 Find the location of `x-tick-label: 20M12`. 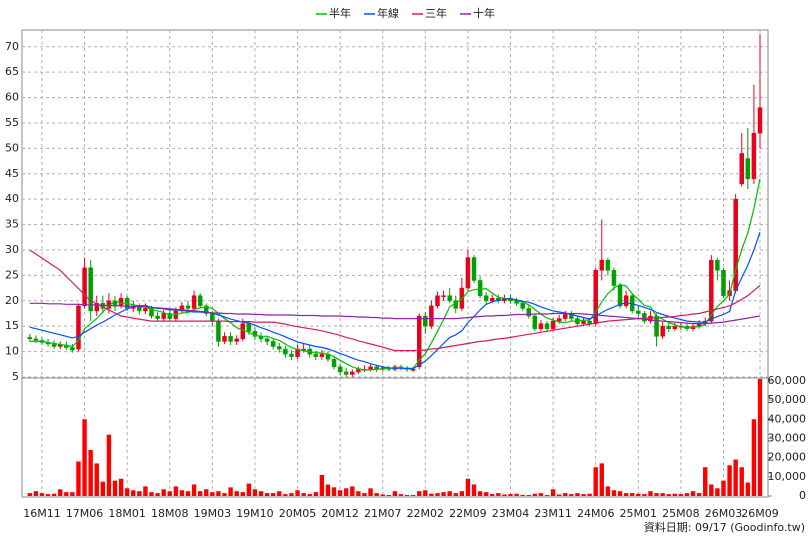

x-tick-label: 20M12 is located at coordinates (340, 513).